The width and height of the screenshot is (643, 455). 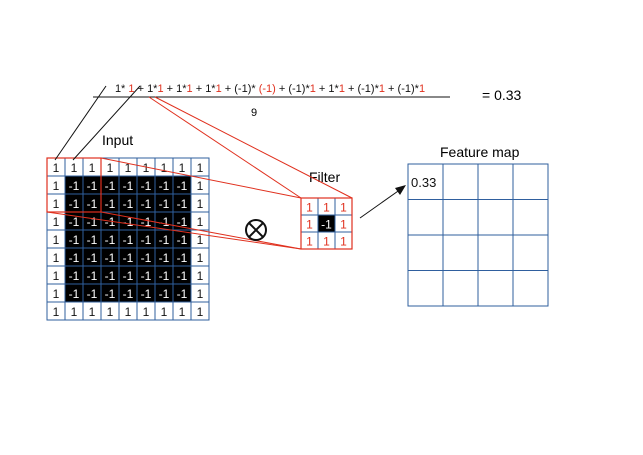 What do you see at coordinates (254, 113) in the screenshot?
I see `formula-denominator: 9` at bounding box center [254, 113].